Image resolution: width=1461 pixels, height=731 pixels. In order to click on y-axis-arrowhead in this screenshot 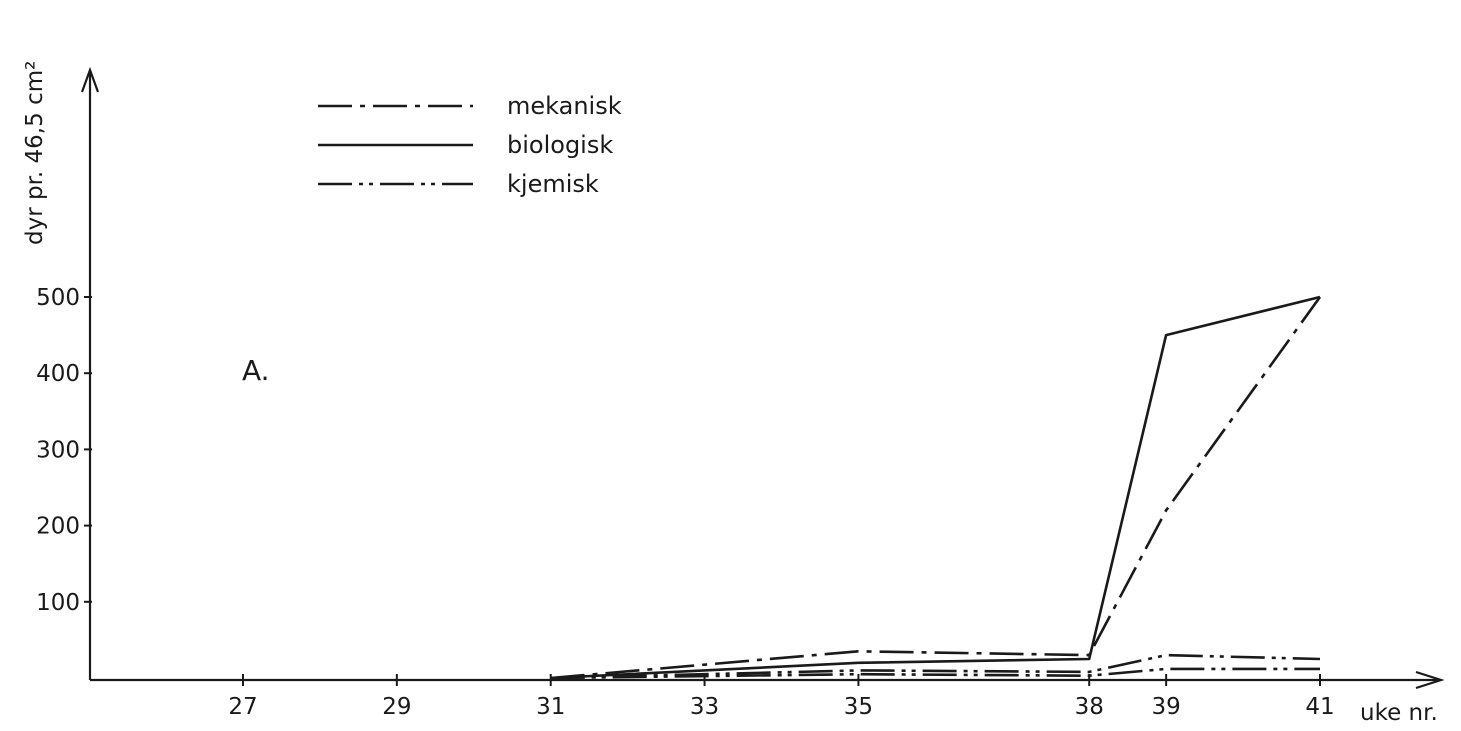, I will do `click(90, 79)`.